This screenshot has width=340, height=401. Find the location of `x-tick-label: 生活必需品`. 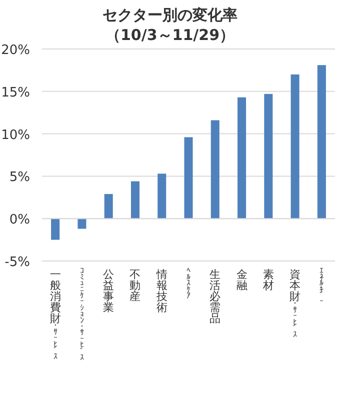

x-tick-label: 生活必需品 is located at coordinates (215, 296).